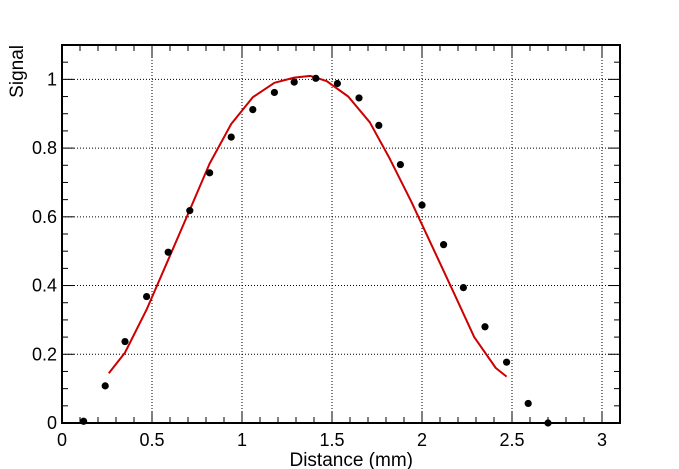 The height and width of the screenshot is (469, 679). What do you see at coordinates (44, 286) in the screenshot?
I see `y-tick-label: 0.4` at bounding box center [44, 286].